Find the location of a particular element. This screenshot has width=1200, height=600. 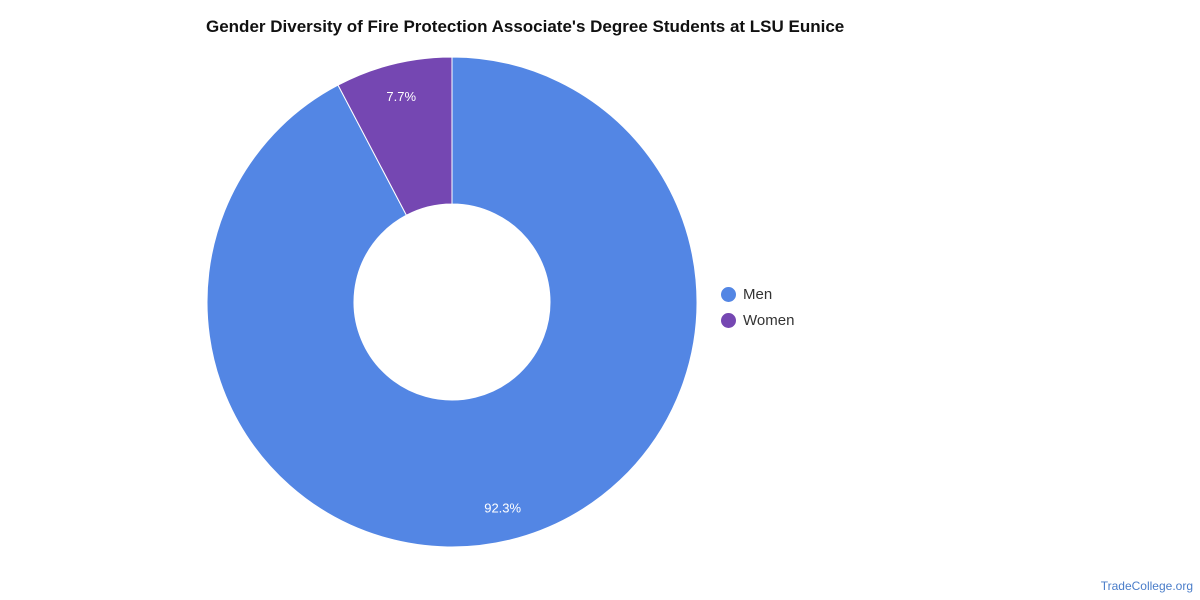

legend-label-women: Women is located at coordinates (769, 320).